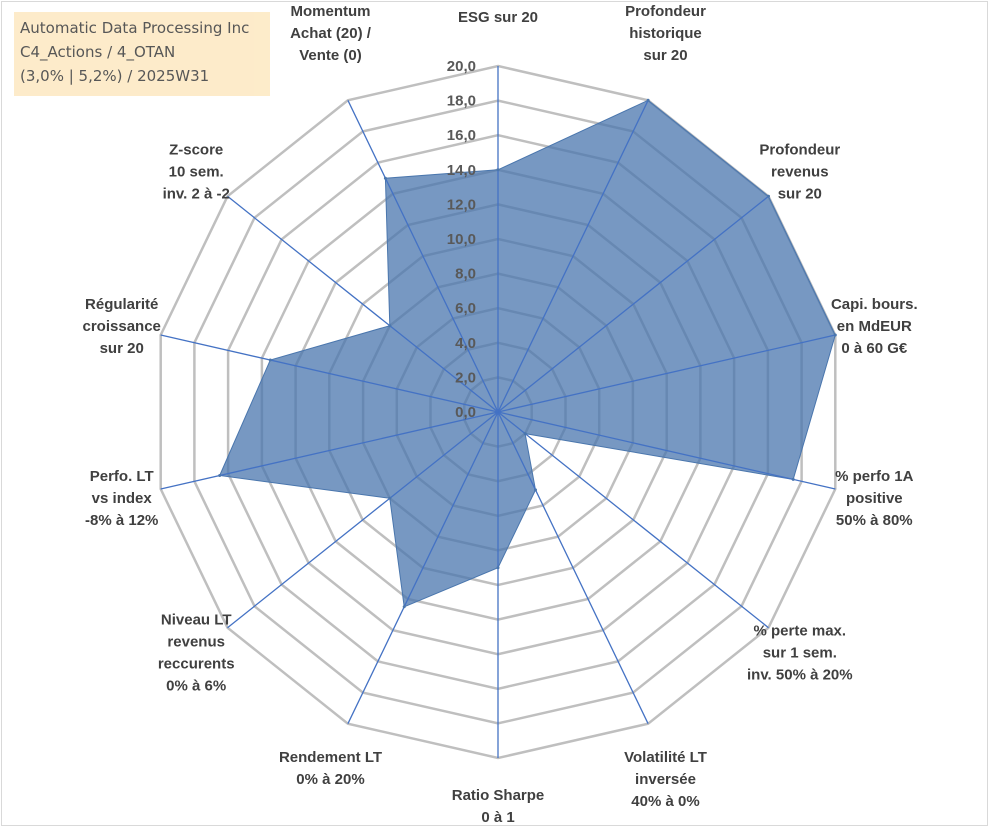 The image size is (991, 829). What do you see at coordinates (196, 653) in the screenshot?
I see `axis-label: Niveau LT revenus reccurents 0% à 6%` at bounding box center [196, 653].